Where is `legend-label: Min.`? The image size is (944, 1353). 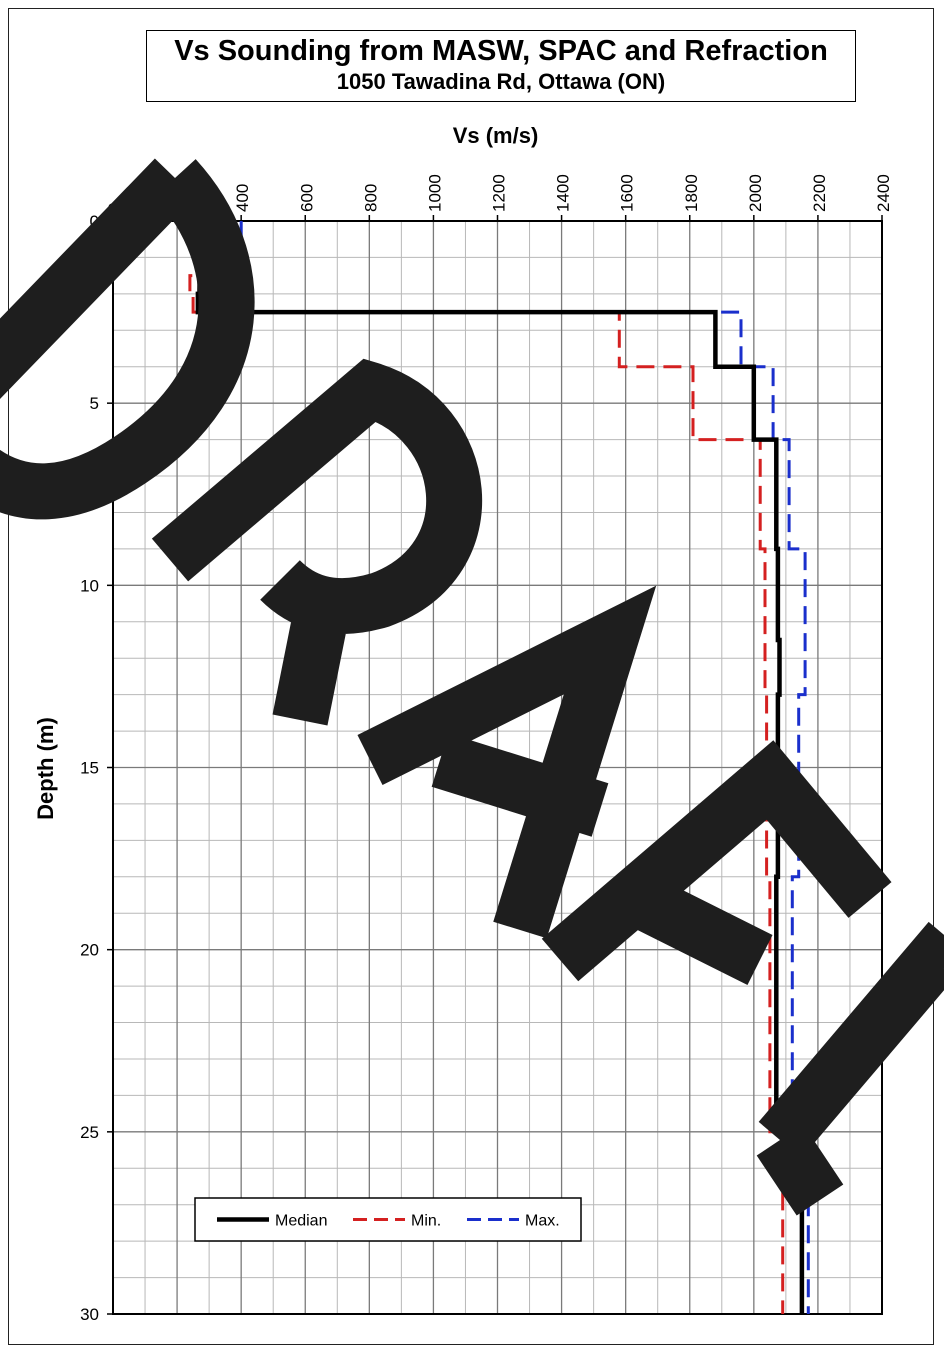 legend-label: Min. is located at coordinates (426, 1221).